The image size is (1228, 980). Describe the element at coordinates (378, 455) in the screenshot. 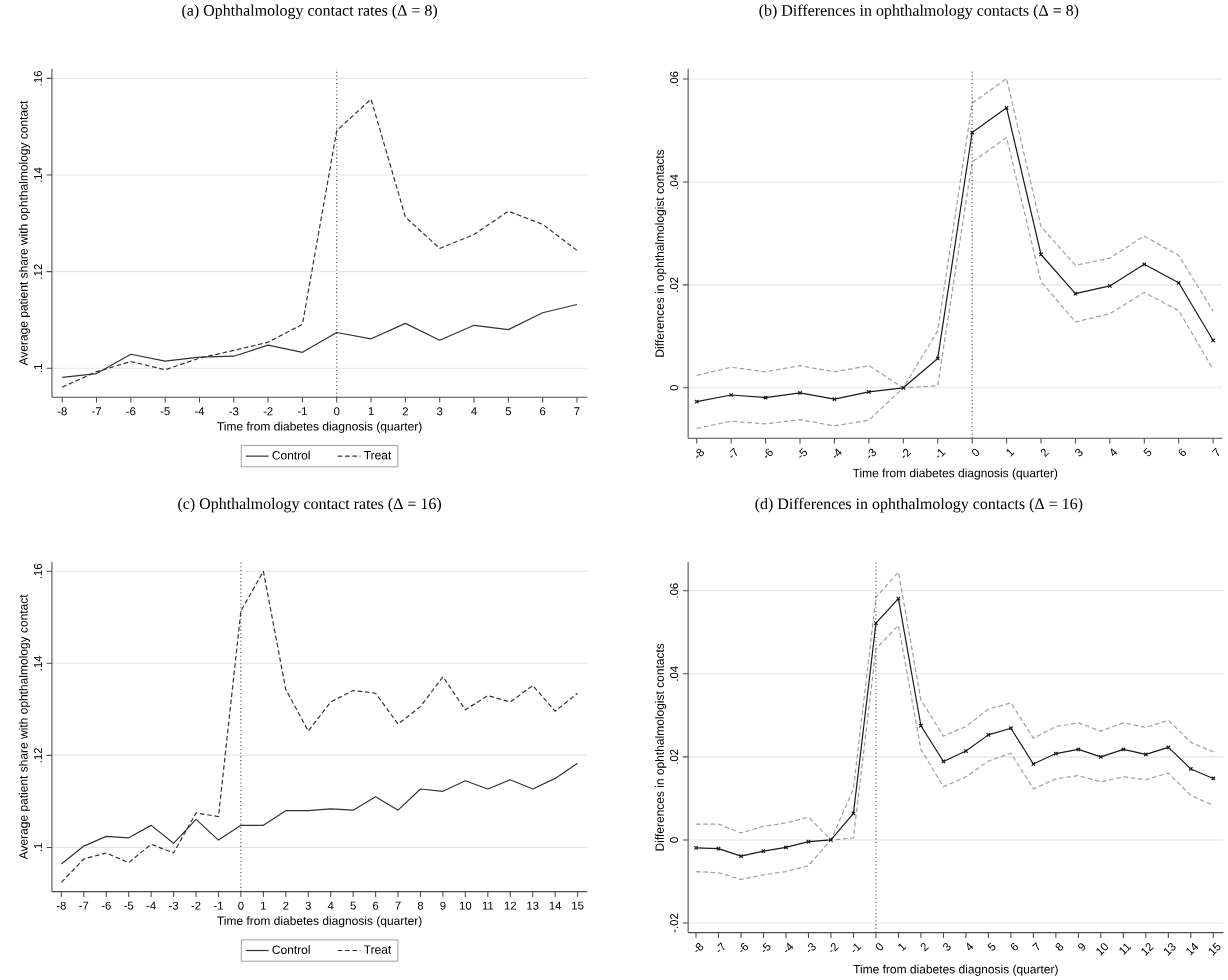

I see `legend-label: Treat` at that location.